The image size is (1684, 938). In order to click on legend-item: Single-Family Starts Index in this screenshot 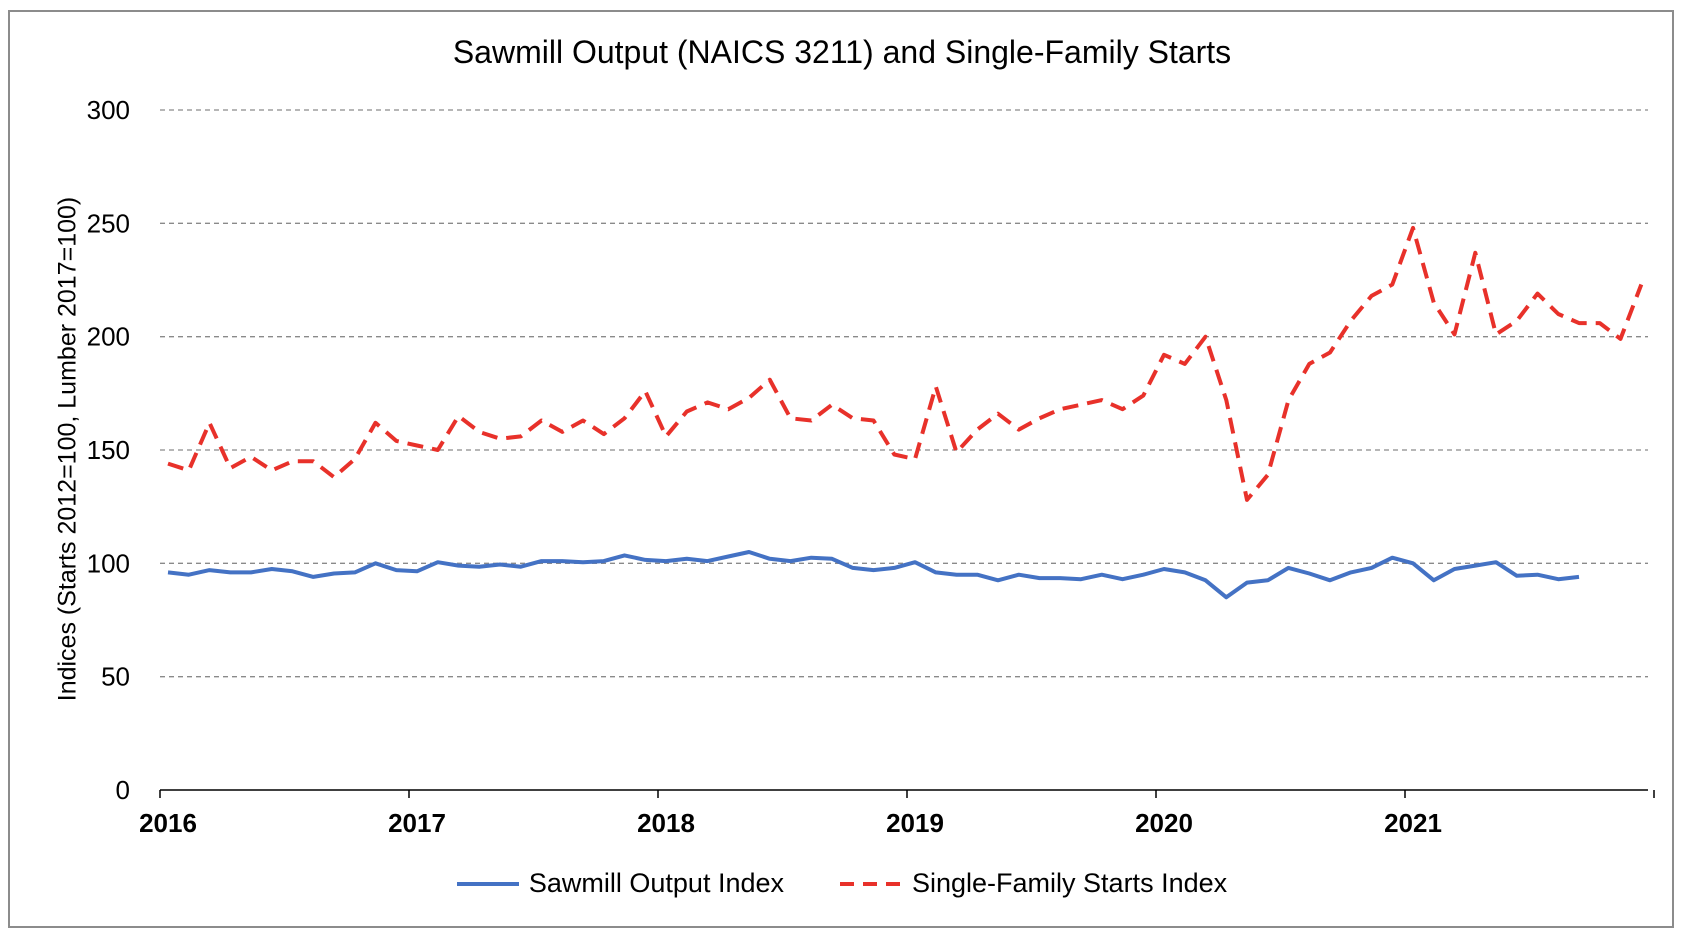, I will do `click(1033, 883)`.